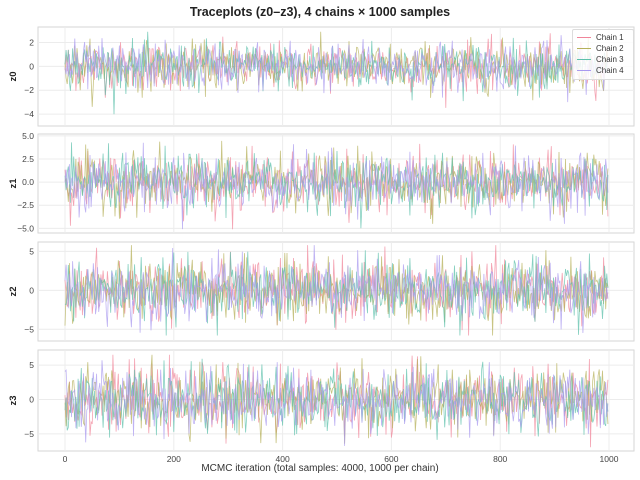 This screenshot has width=640, height=480. Describe the element at coordinates (29, 90) in the screenshot. I see `y-tick-label: −2` at that location.